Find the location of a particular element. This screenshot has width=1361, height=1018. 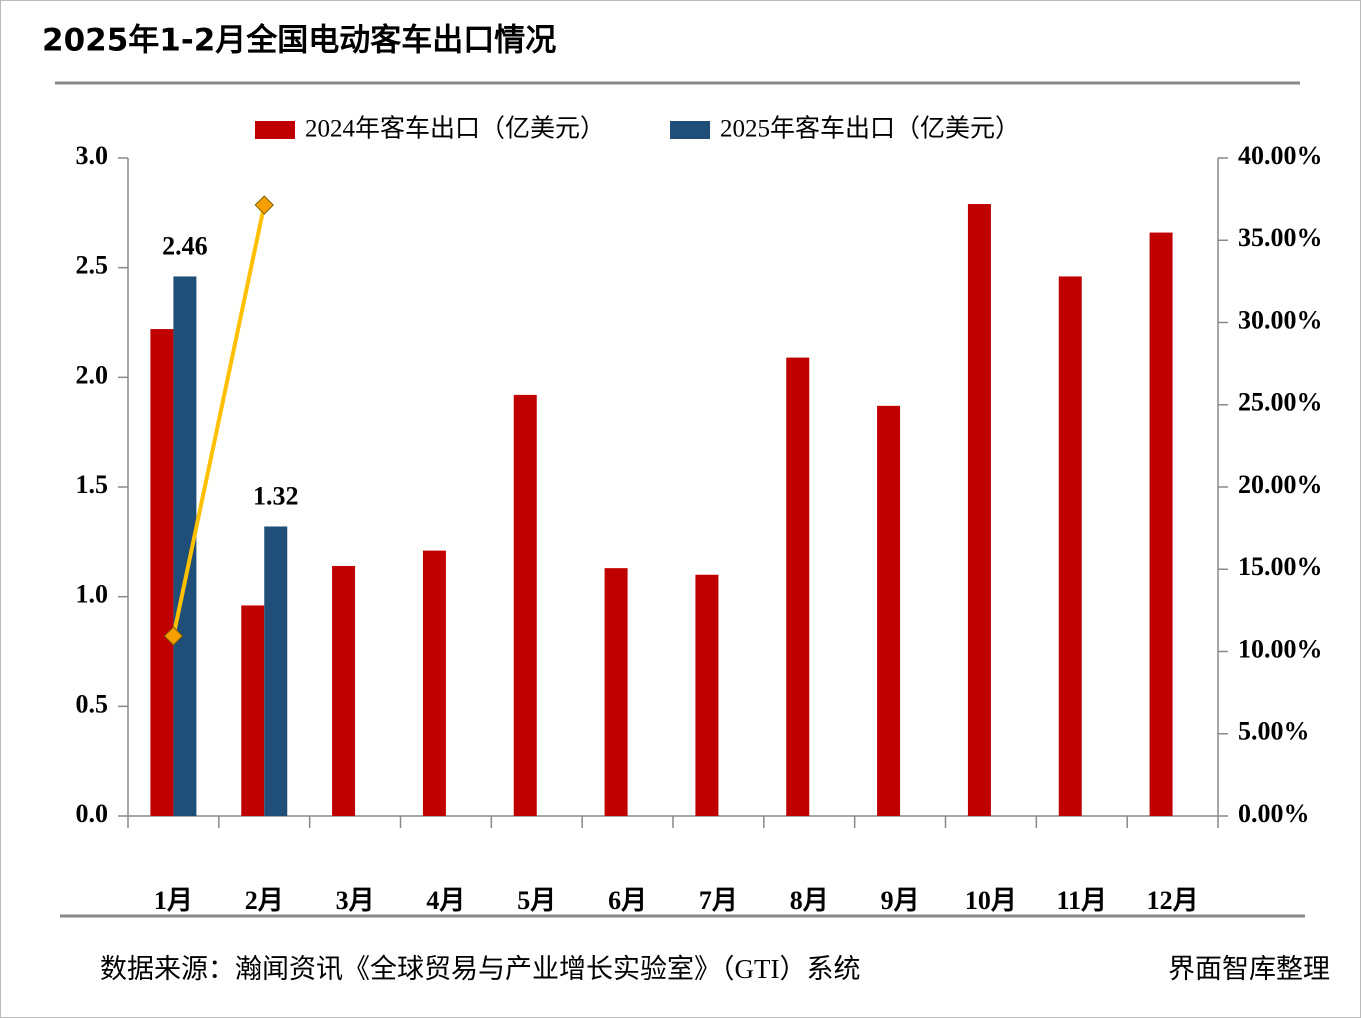

y2-tick-label: 5.00% is located at coordinates (1274, 731).